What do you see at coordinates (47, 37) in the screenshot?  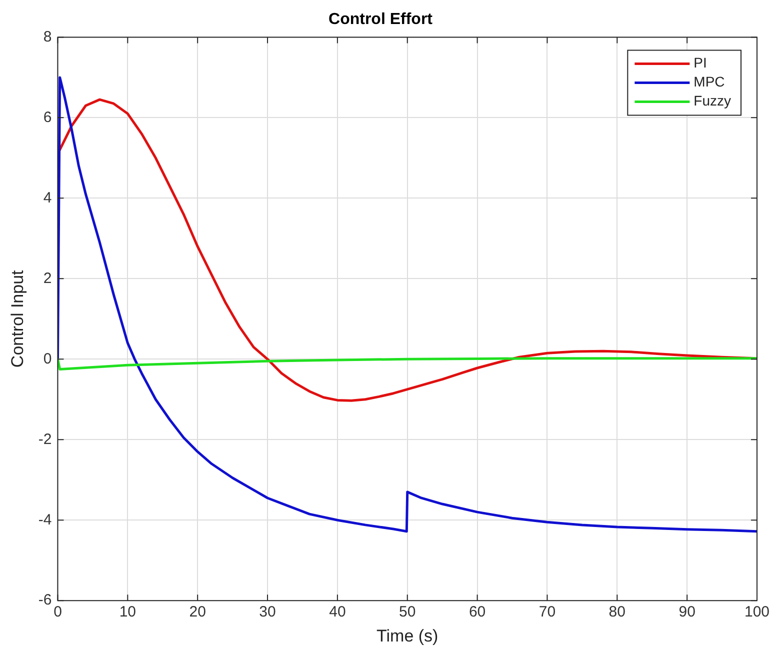 I see `y-tick-label: 8` at bounding box center [47, 37].